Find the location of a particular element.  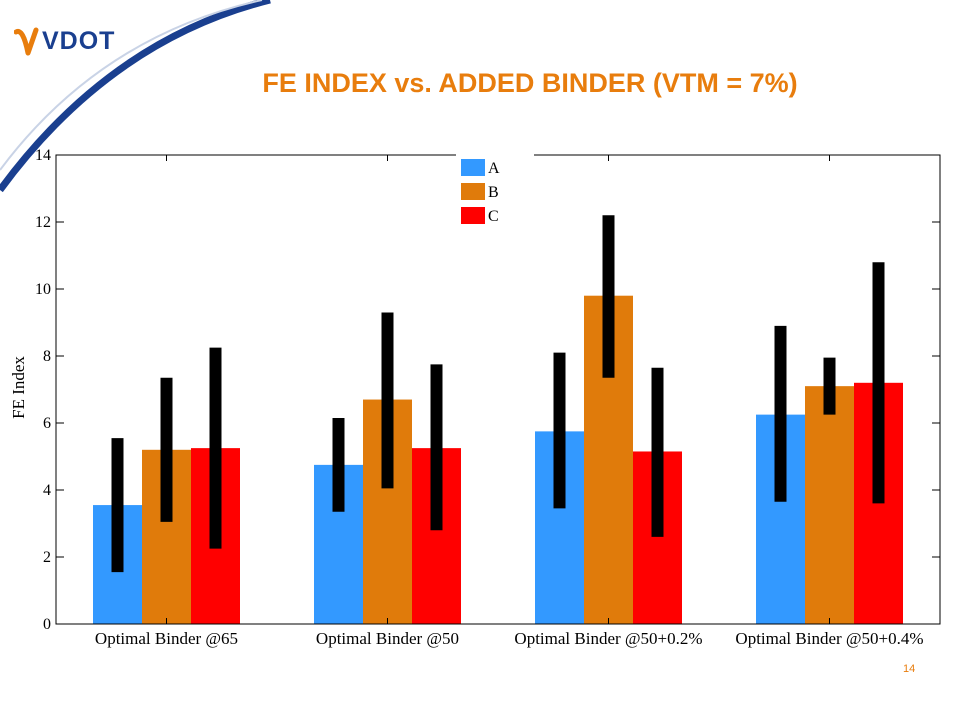

x-tick-label: Optimal Binder @50 is located at coordinates (387, 638).